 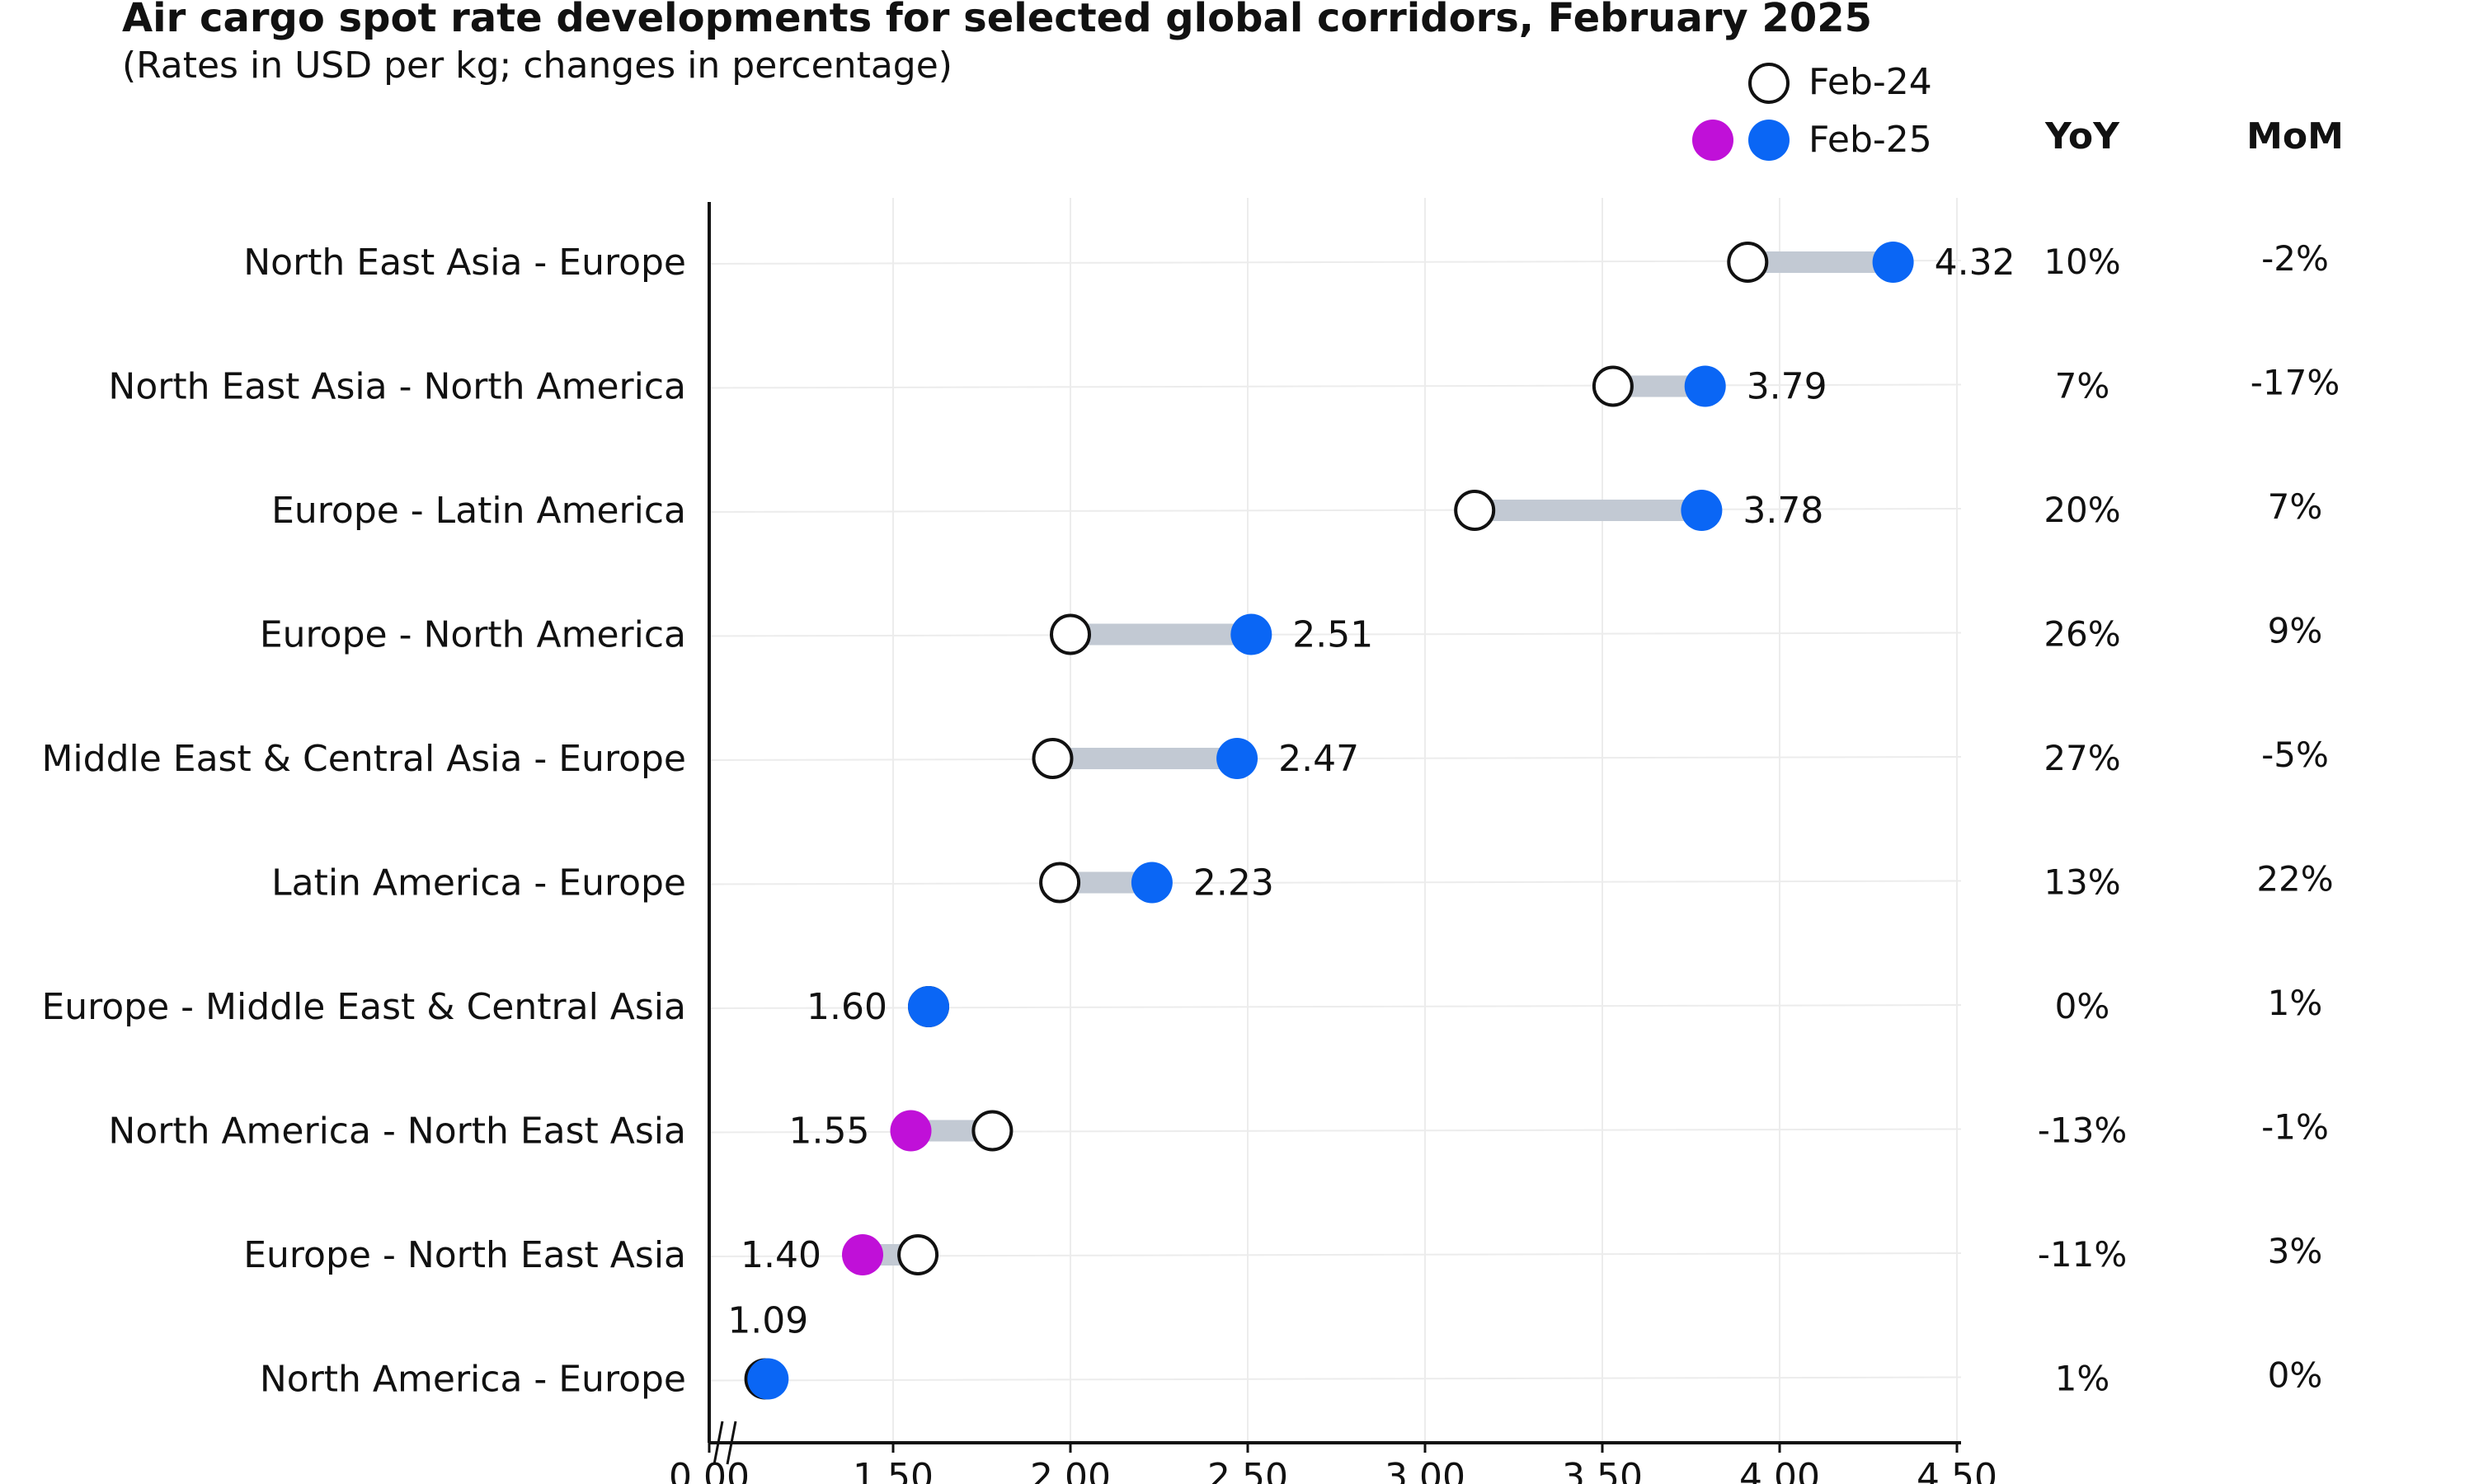 I want to click on value-label: 4.32, so click(x=1975, y=263).